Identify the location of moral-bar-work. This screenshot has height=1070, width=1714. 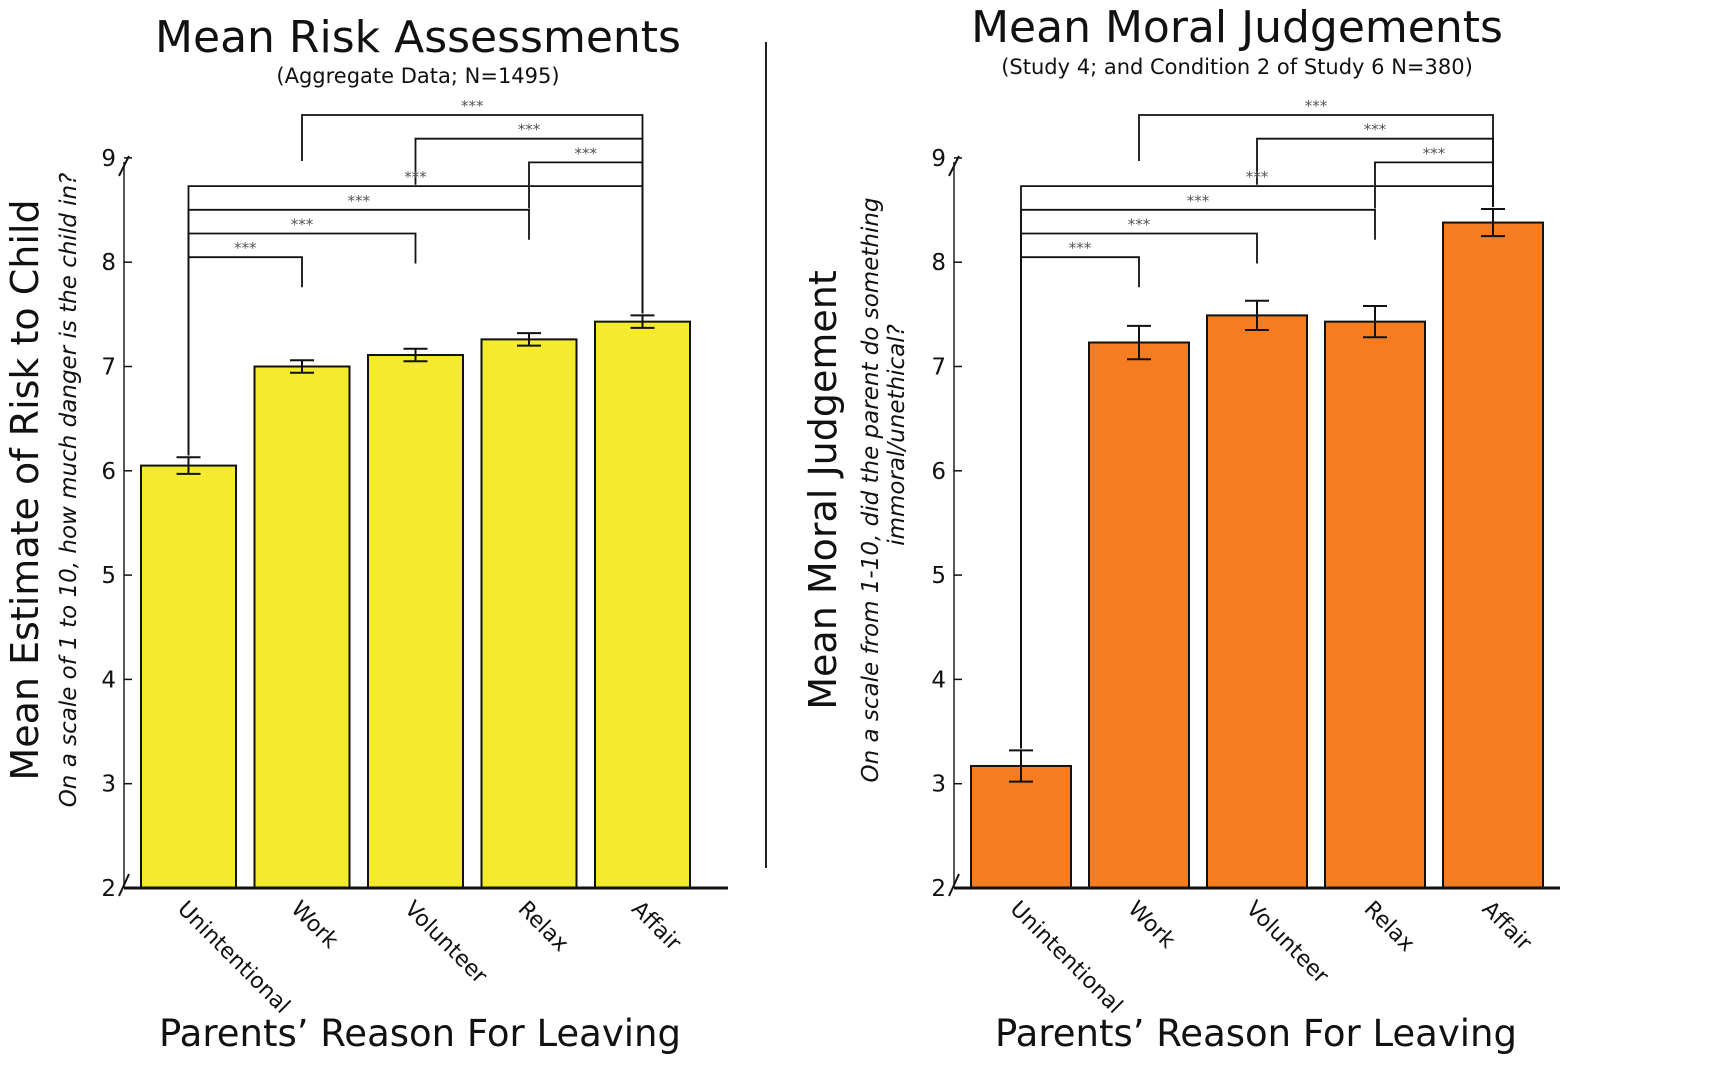
(1139, 615).